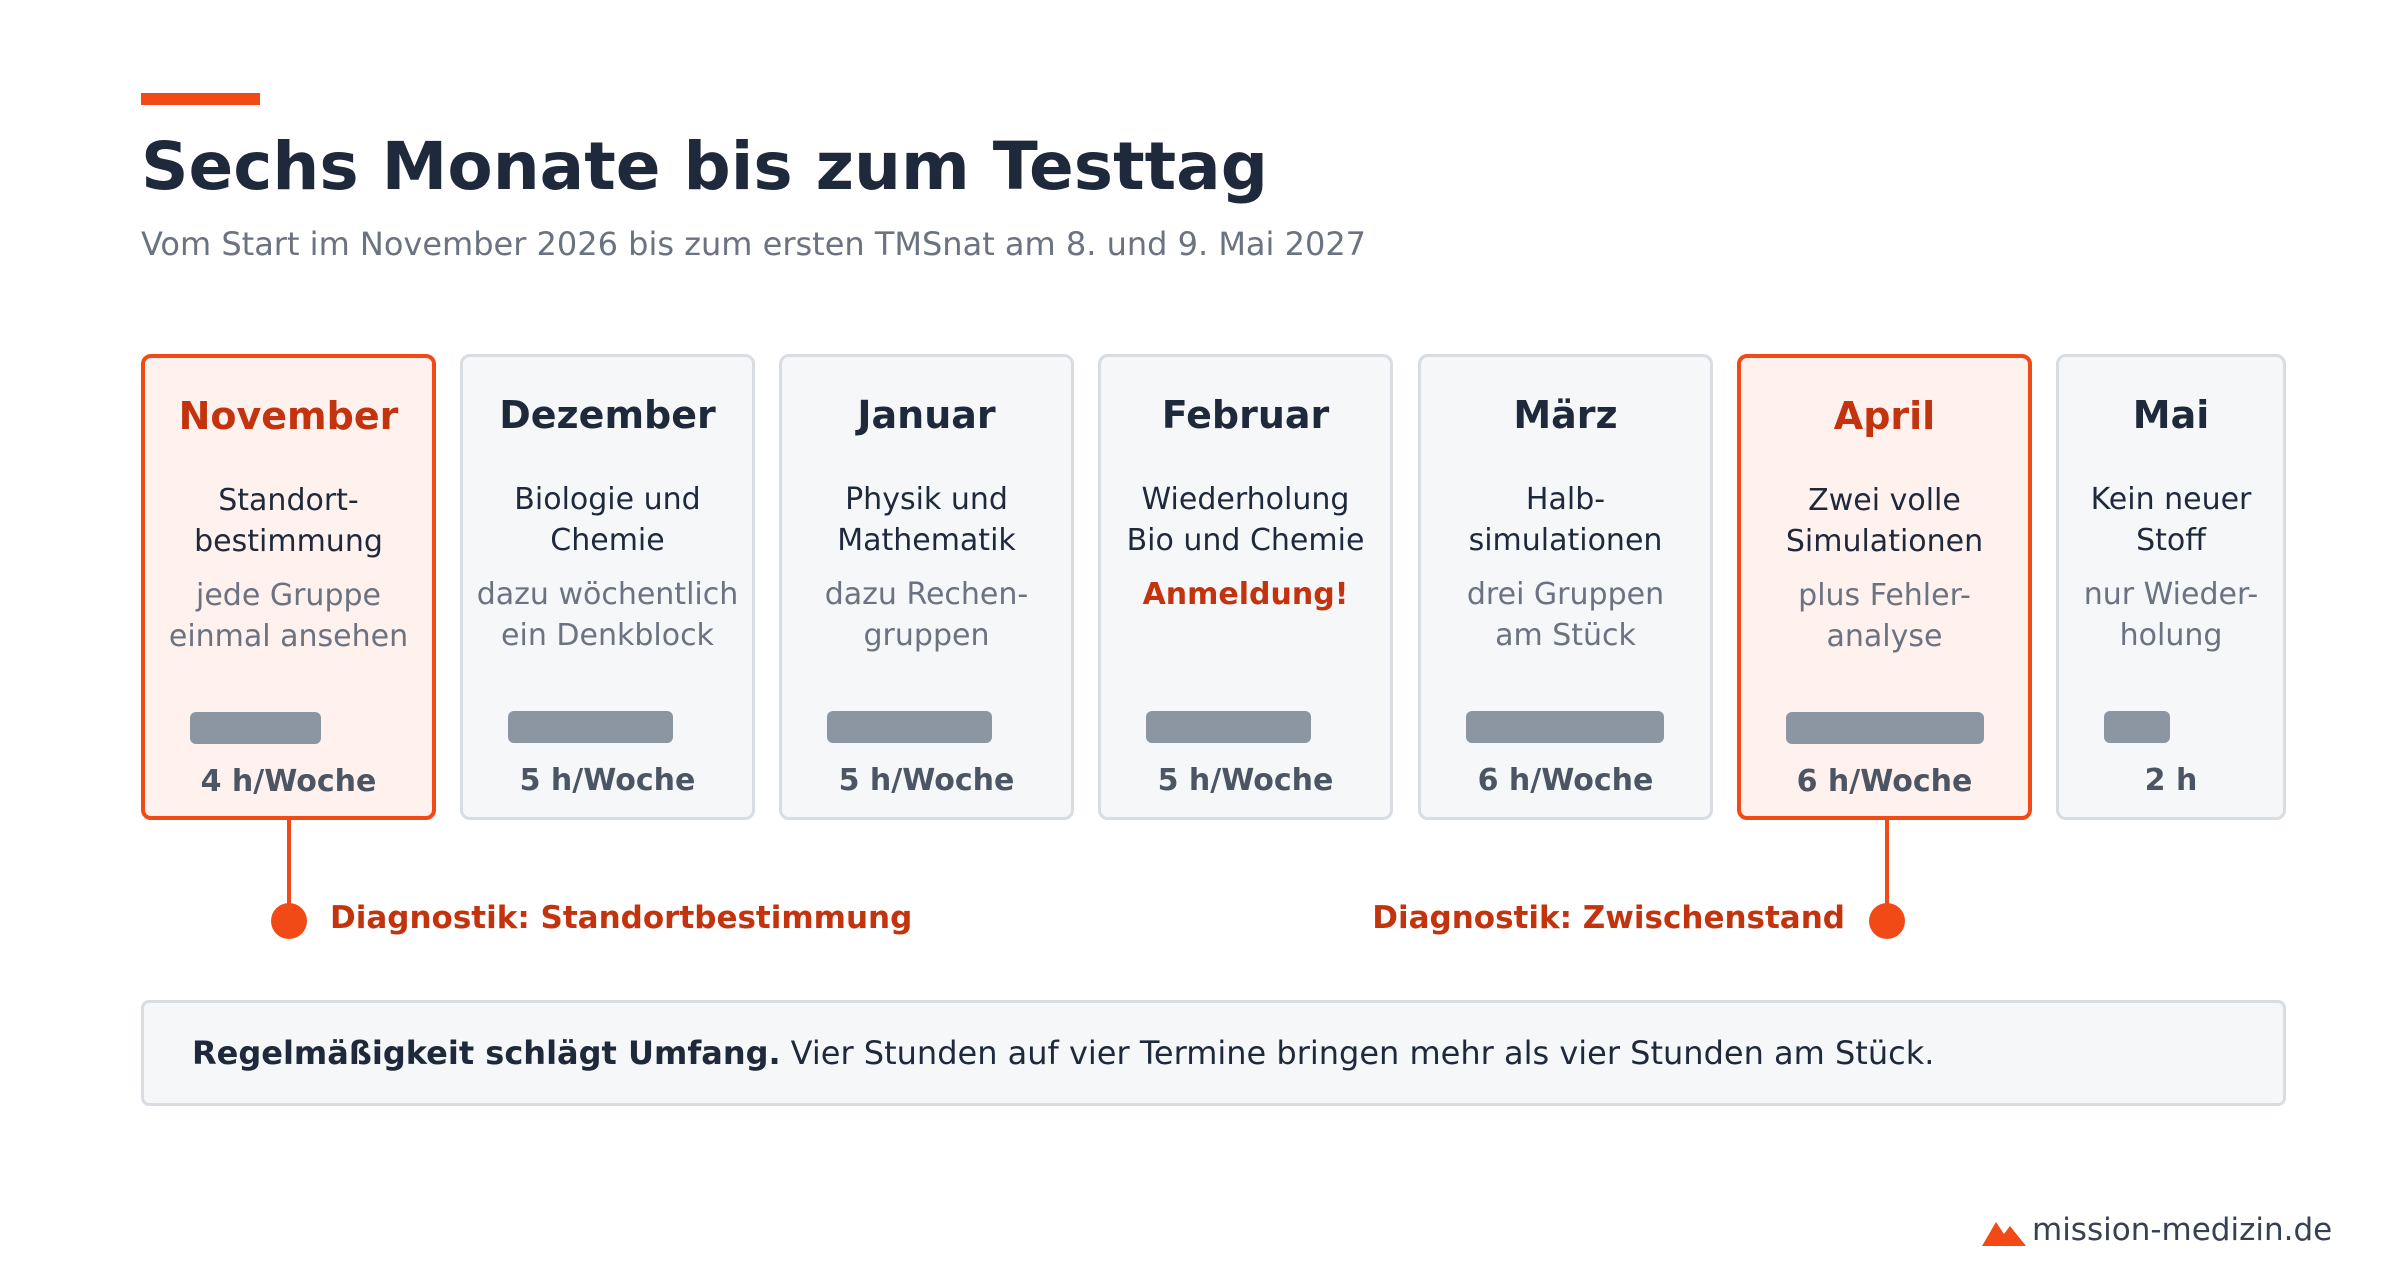 The image size is (2400, 1280). What do you see at coordinates (1608, 918) in the screenshot?
I see `marker-label-zwischenstand: Diagnostik: Zwischenstand` at bounding box center [1608, 918].